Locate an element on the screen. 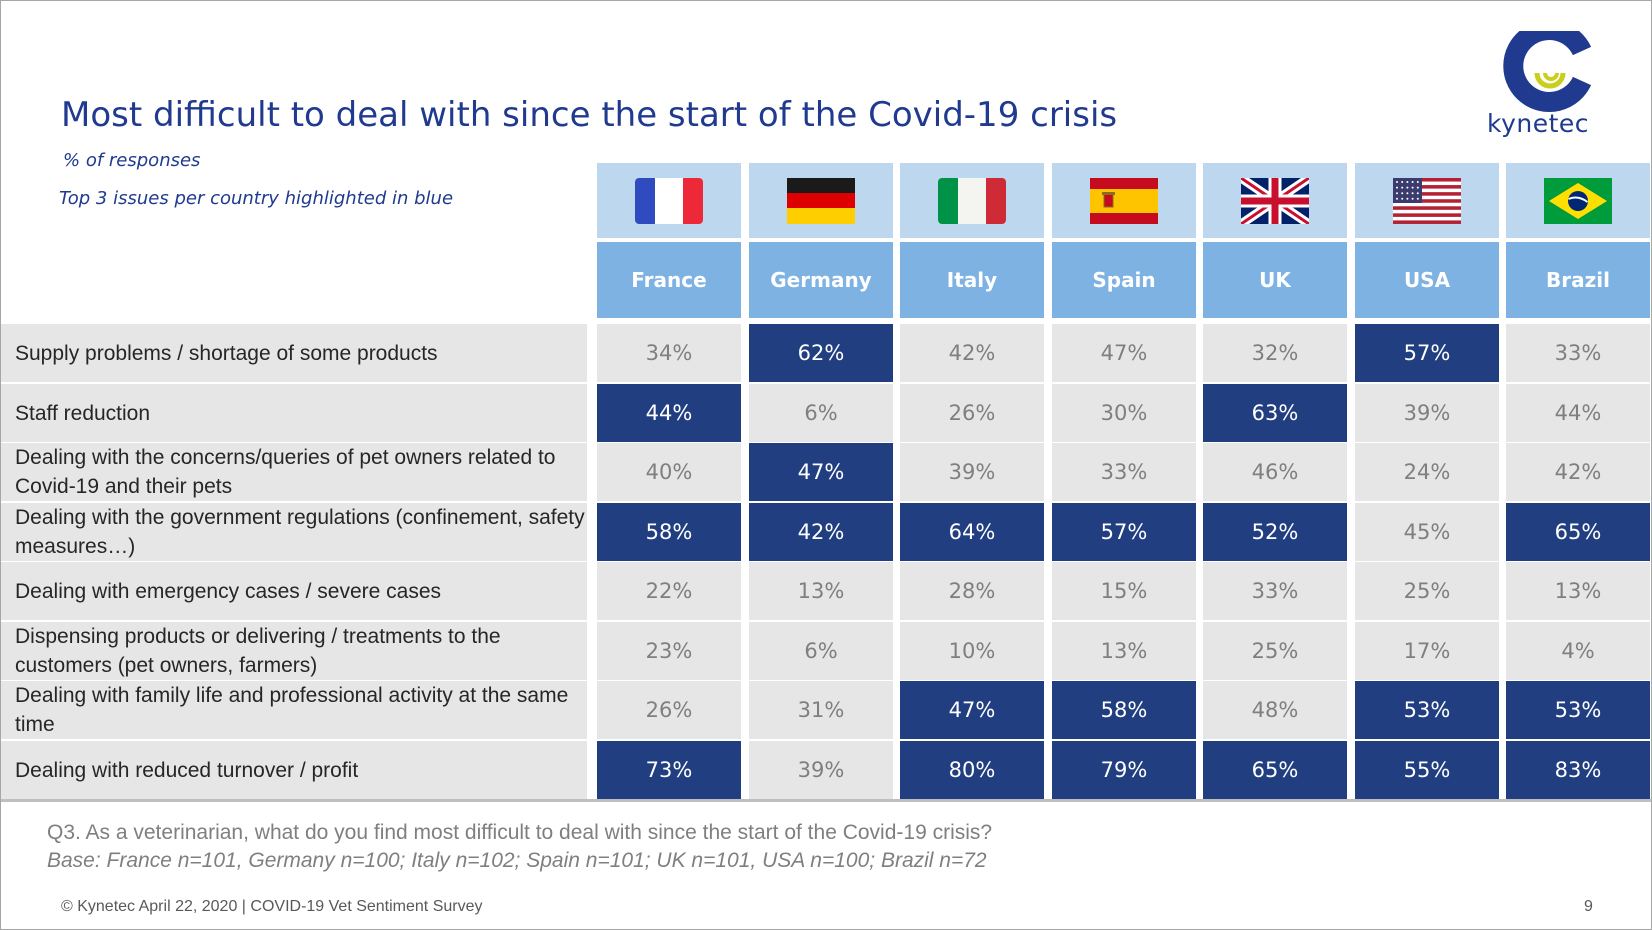  value-cell: 48% is located at coordinates (1275, 710).